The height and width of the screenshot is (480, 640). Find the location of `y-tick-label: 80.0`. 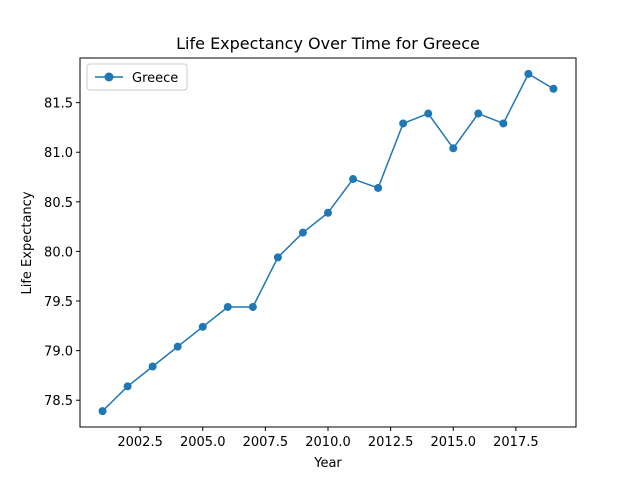

y-tick-label: 80.0 is located at coordinates (58, 252).